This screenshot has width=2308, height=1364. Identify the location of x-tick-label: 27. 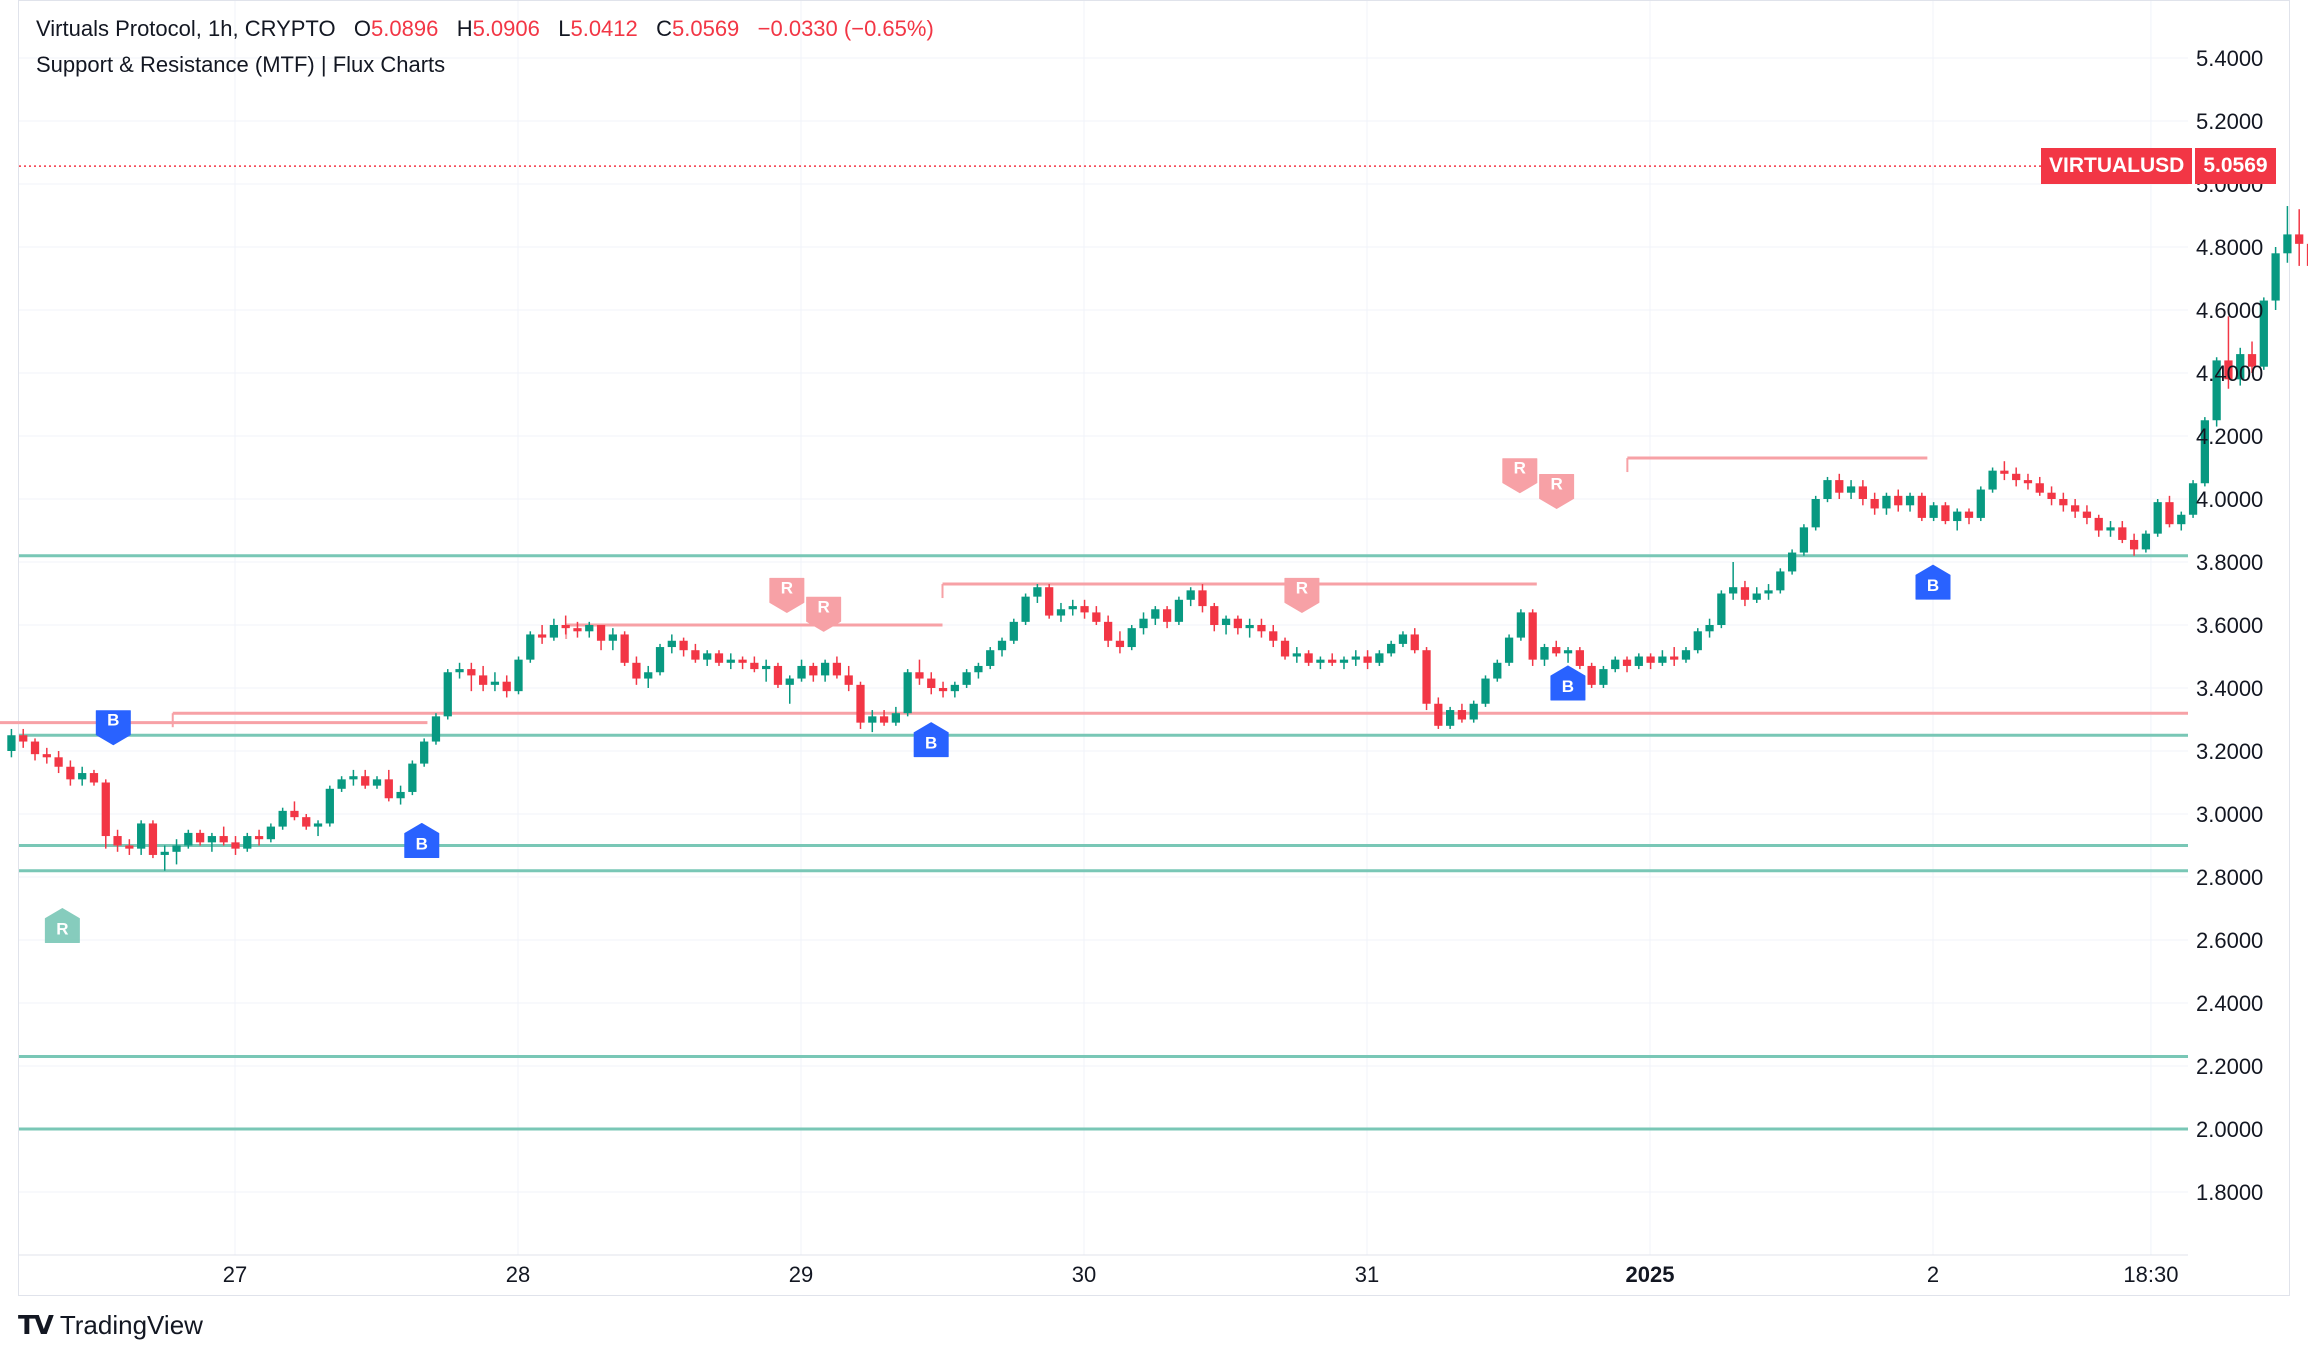
(235, 1274).